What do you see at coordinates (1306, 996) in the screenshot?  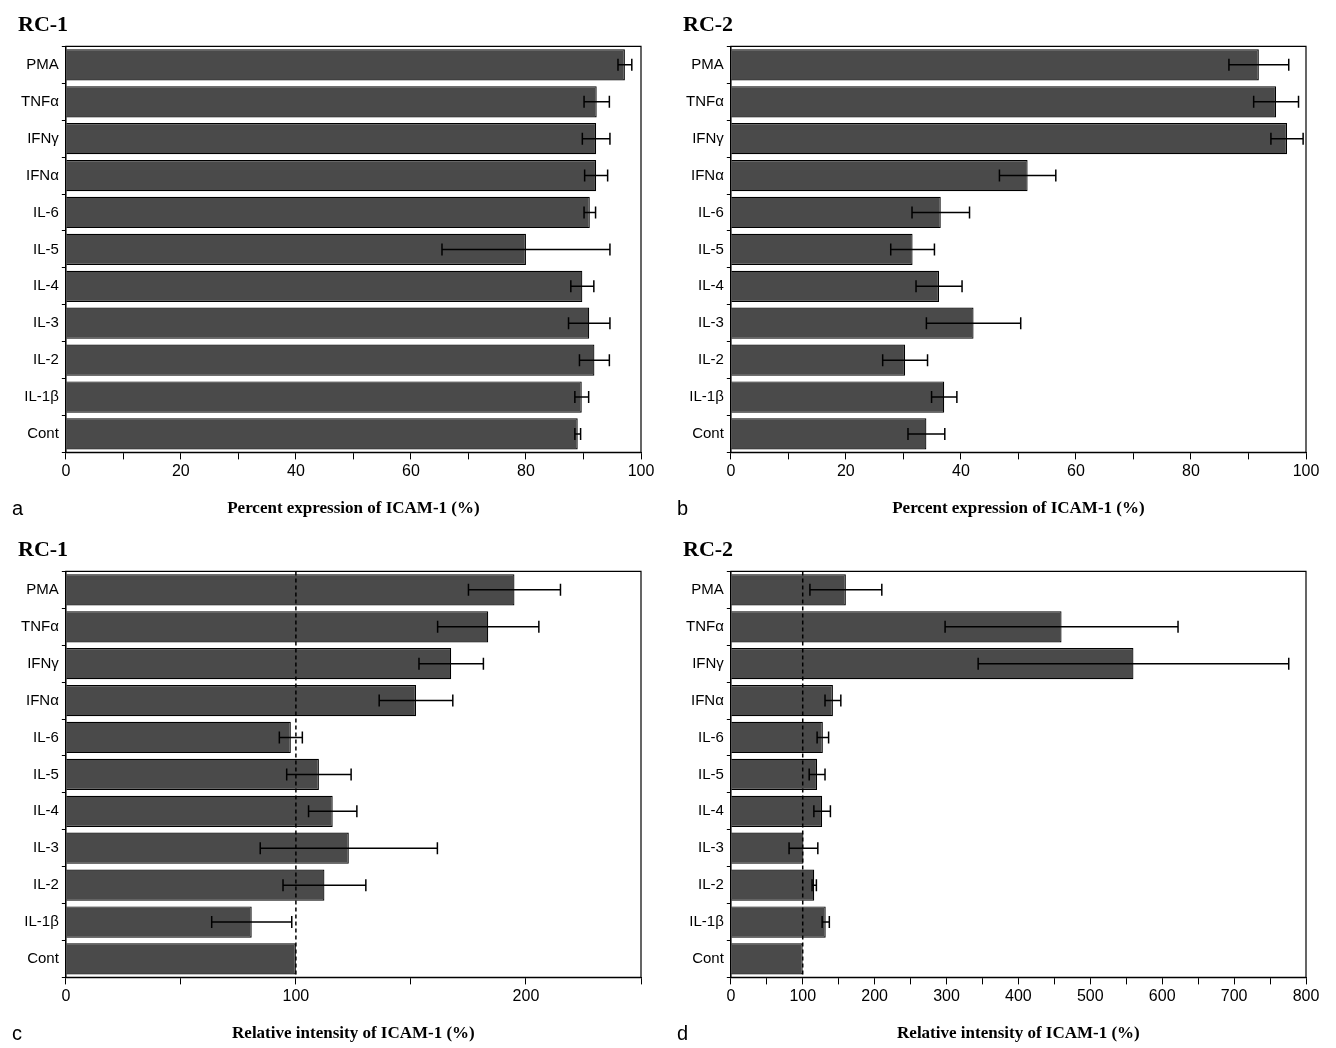 I see `x-tick-label: 800` at bounding box center [1306, 996].